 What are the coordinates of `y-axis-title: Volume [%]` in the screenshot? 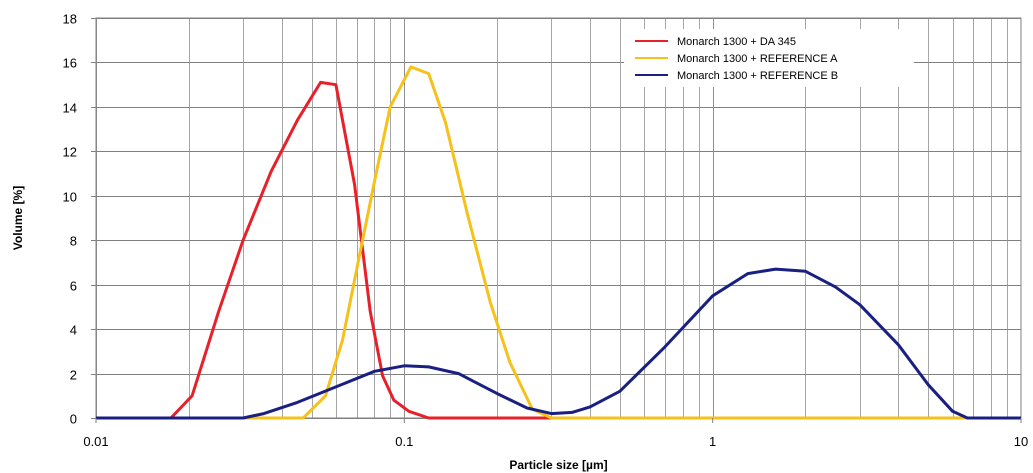 It's located at (18, 218).